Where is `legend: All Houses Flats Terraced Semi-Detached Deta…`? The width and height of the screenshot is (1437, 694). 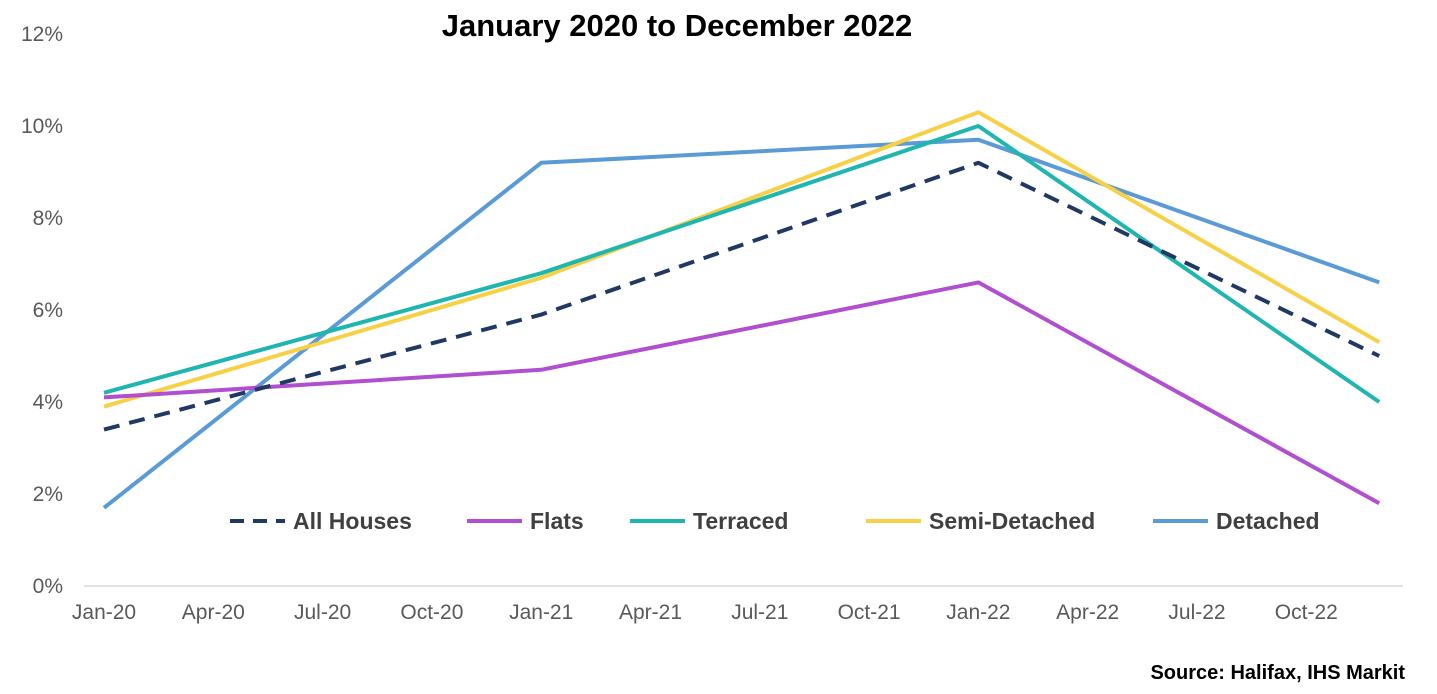
legend: All Houses Flats Terraced Semi-Detached Deta… is located at coordinates (775, 521).